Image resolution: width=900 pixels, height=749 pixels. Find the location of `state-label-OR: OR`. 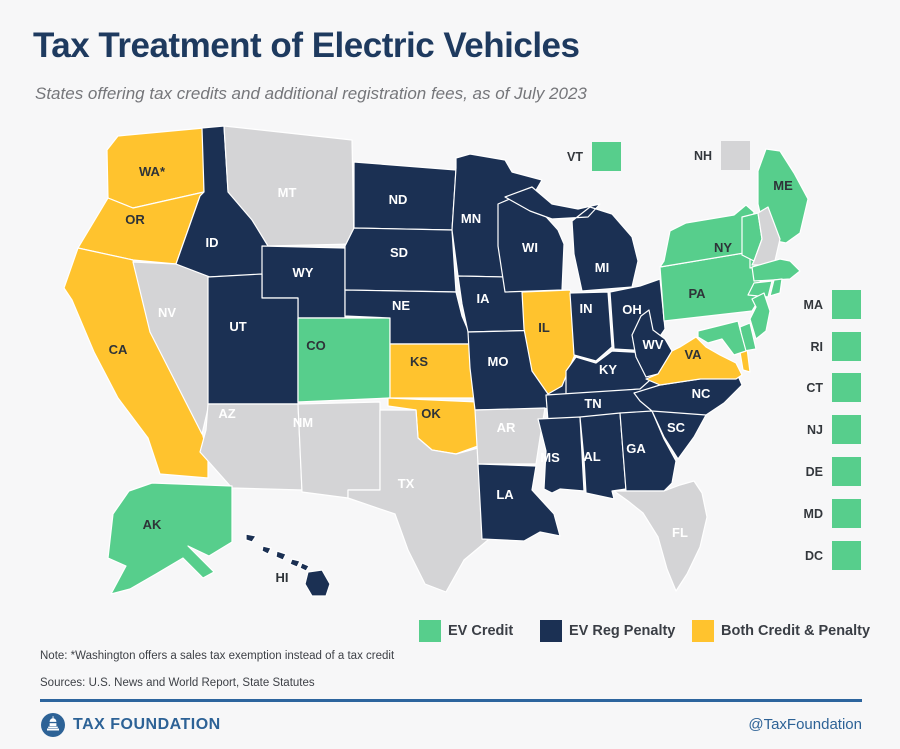

state-label-OR: OR is located at coordinates (135, 219).